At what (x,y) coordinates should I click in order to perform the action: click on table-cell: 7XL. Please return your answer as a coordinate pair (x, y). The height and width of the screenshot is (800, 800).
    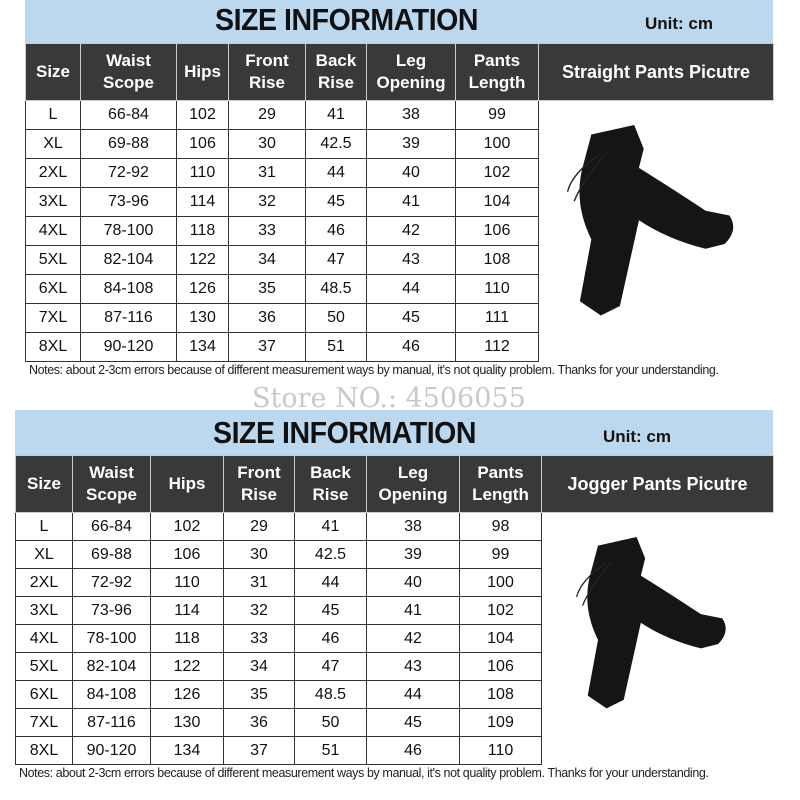
    Looking at the image, I should click on (53, 318).